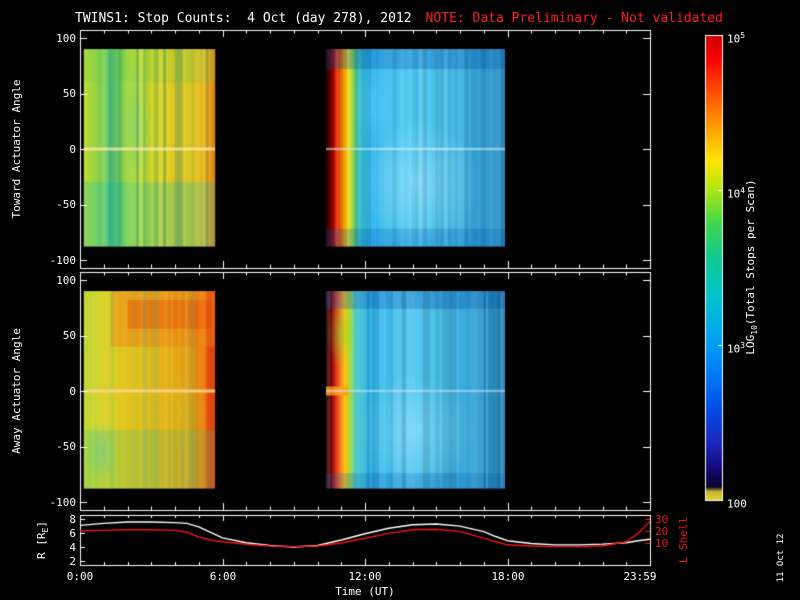 The width and height of the screenshot is (800, 600). Describe the element at coordinates (736, 38) in the screenshot. I see `colorbar-tick-label: 10⁵` at that location.